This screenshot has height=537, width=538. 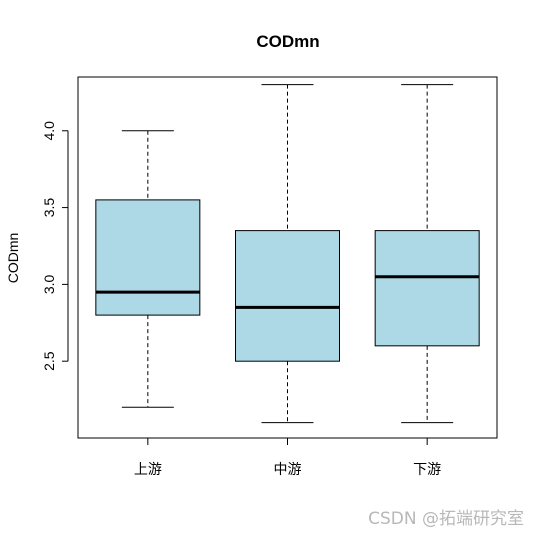 What do you see at coordinates (13, 258) in the screenshot?
I see `y-axis-label: CODmn` at bounding box center [13, 258].